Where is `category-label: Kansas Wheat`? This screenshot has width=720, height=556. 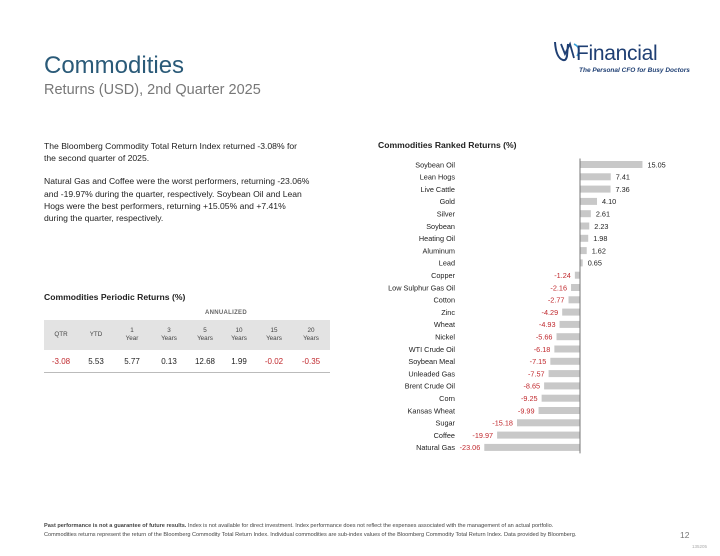 category-label: Kansas Wheat is located at coordinates (431, 410).